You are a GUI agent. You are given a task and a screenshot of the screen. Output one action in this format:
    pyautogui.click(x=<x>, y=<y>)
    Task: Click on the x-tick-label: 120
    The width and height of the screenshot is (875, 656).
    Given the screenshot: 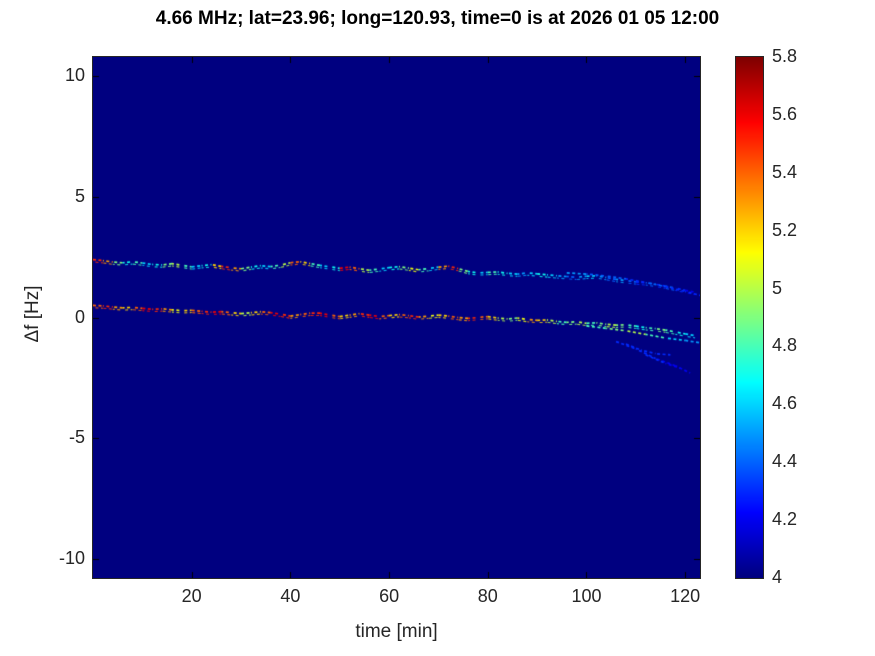 What is the action you would take?
    pyautogui.click(x=685, y=596)
    